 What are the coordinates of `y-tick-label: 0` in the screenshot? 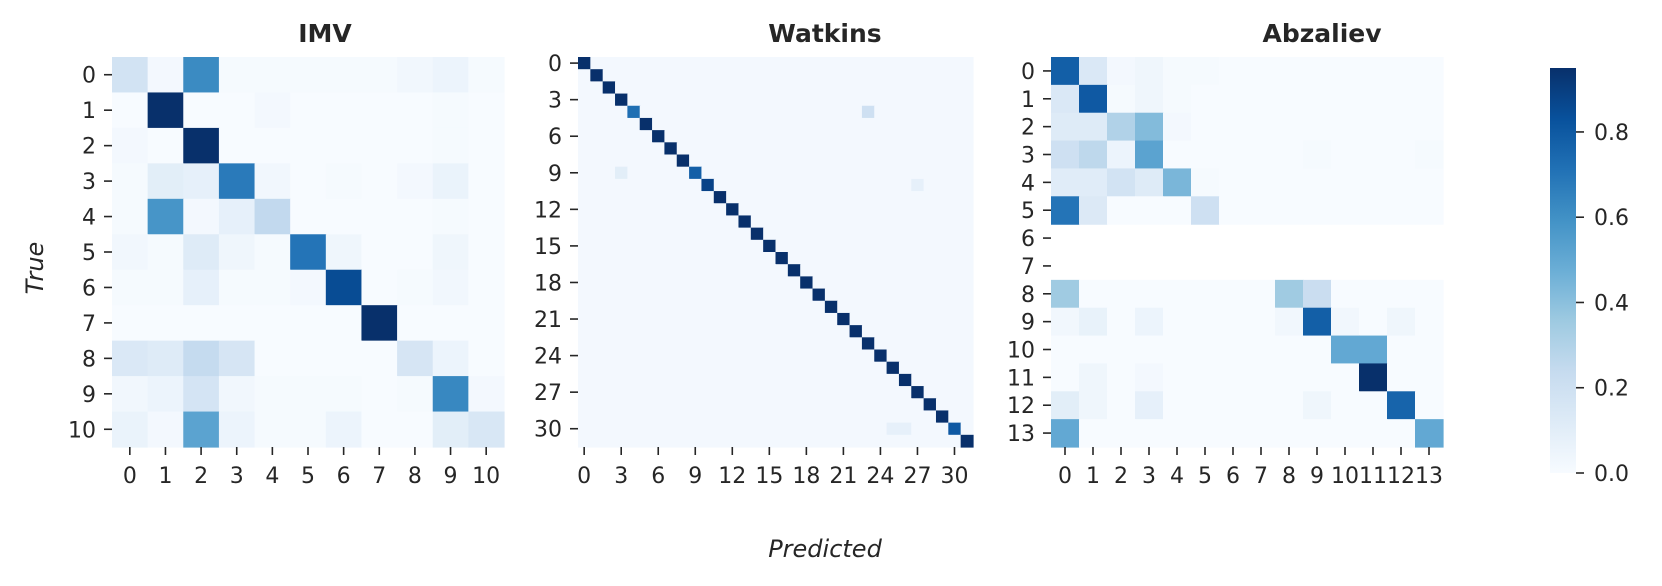 It's located at (1028, 72).